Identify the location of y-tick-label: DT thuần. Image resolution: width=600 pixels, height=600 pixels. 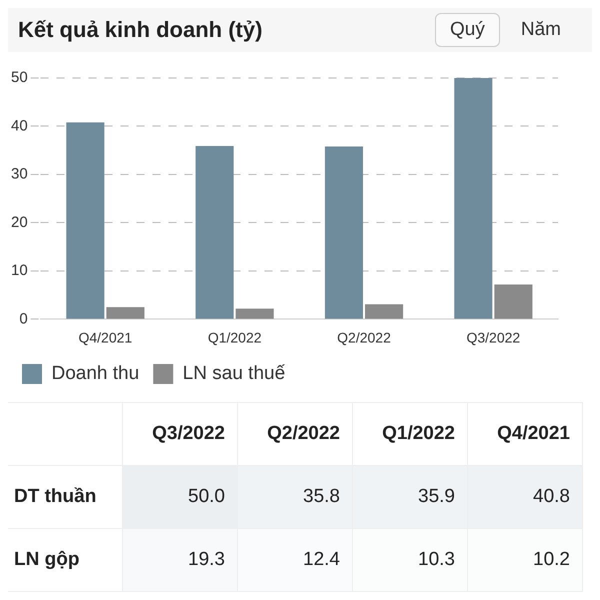
(65, 497).